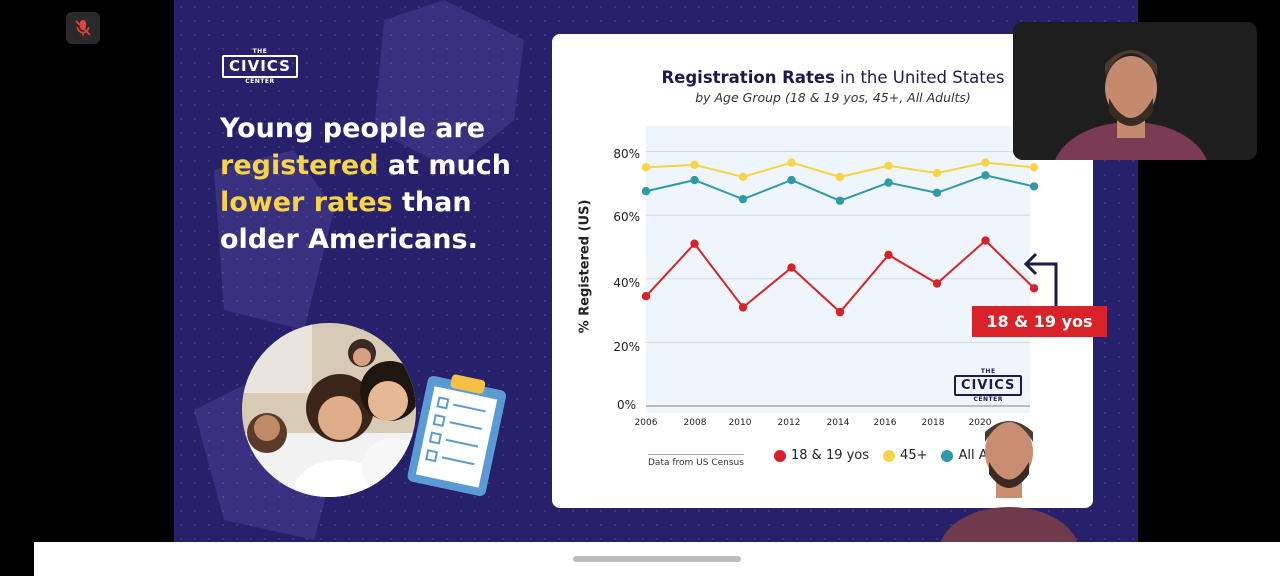 Image resolution: width=1280 pixels, height=576 pixels. What do you see at coordinates (980, 423) in the screenshot?
I see `x-tick-label: 2020` at bounding box center [980, 423].